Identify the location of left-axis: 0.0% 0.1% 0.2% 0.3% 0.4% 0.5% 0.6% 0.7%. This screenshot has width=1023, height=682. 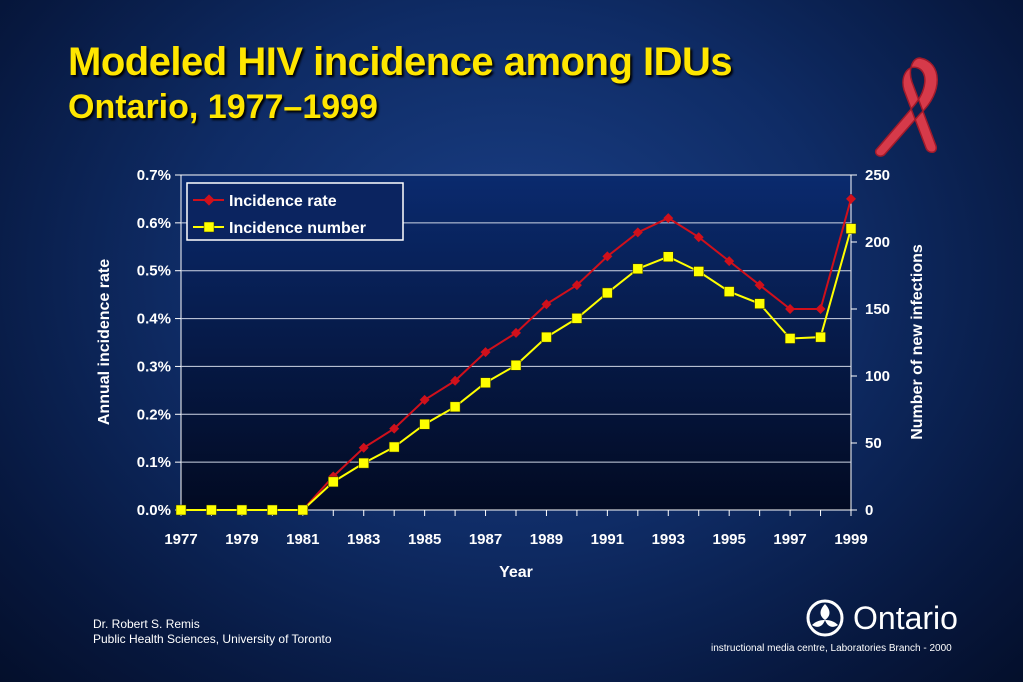
(159, 343).